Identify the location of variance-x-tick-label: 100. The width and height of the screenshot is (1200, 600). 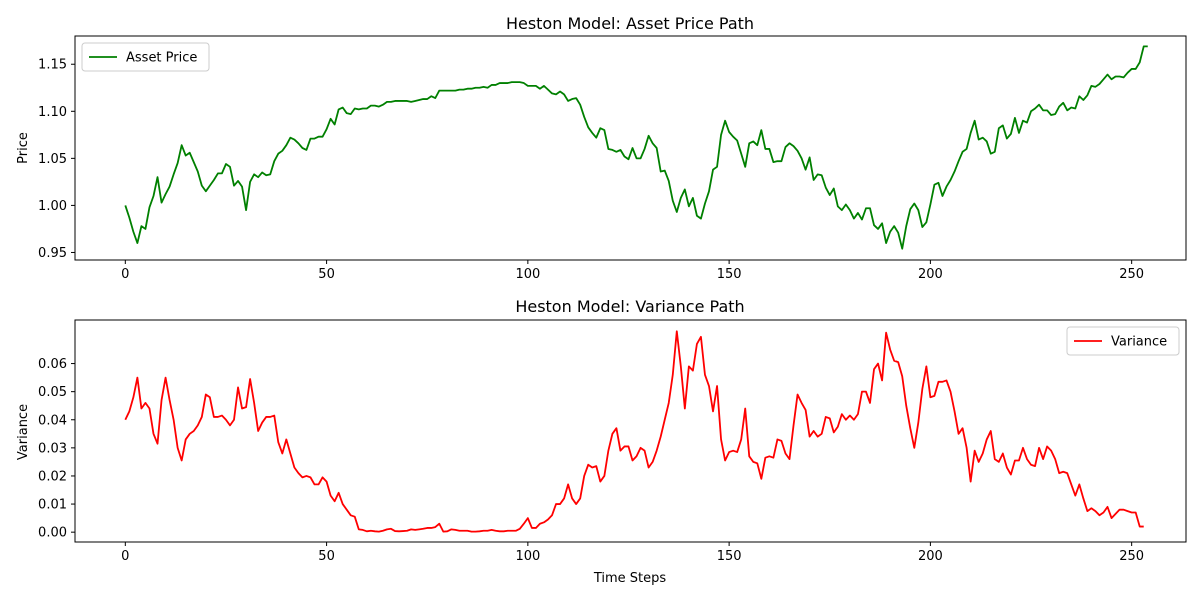
(527, 556).